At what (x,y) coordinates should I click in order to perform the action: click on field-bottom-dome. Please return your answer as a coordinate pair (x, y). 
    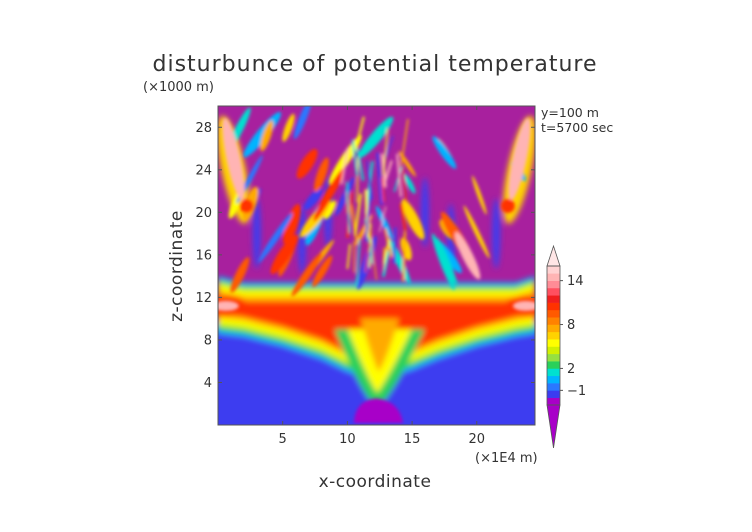
    Looking at the image, I should click on (378, 410).